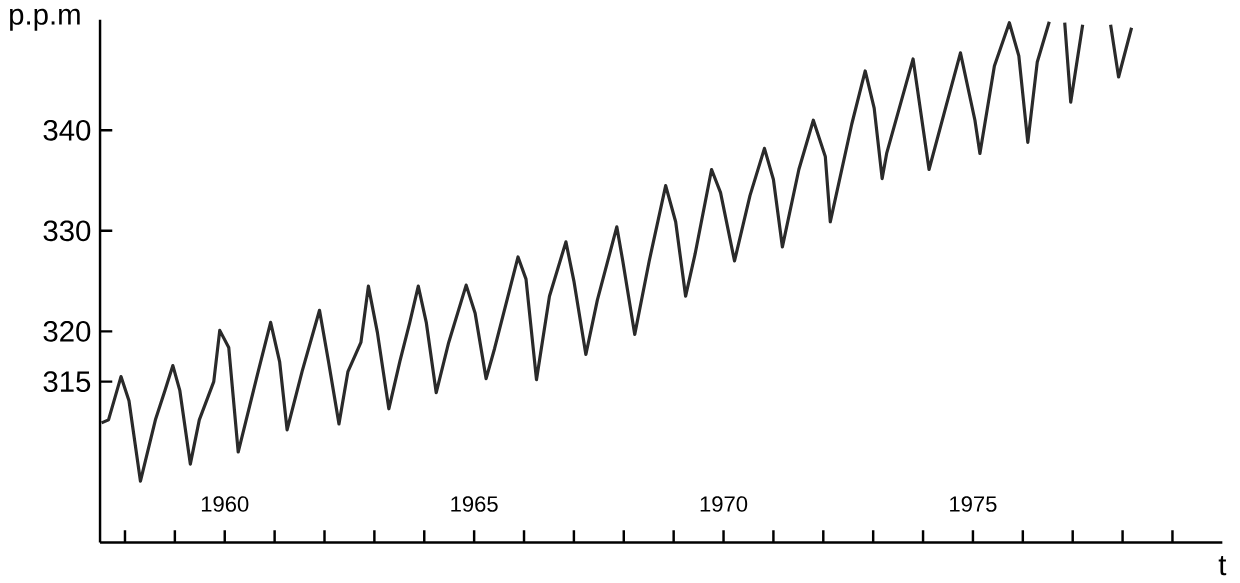 The width and height of the screenshot is (1240, 583). Describe the element at coordinates (67, 381) in the screenshot. I see `y-tick-label: 315` at that location.